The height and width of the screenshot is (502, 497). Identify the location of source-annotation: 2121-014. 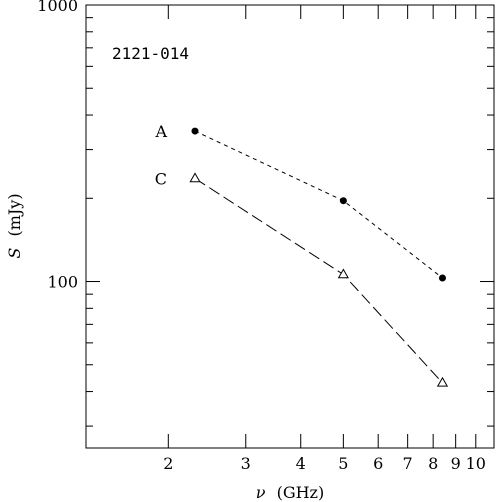
(150, 53).